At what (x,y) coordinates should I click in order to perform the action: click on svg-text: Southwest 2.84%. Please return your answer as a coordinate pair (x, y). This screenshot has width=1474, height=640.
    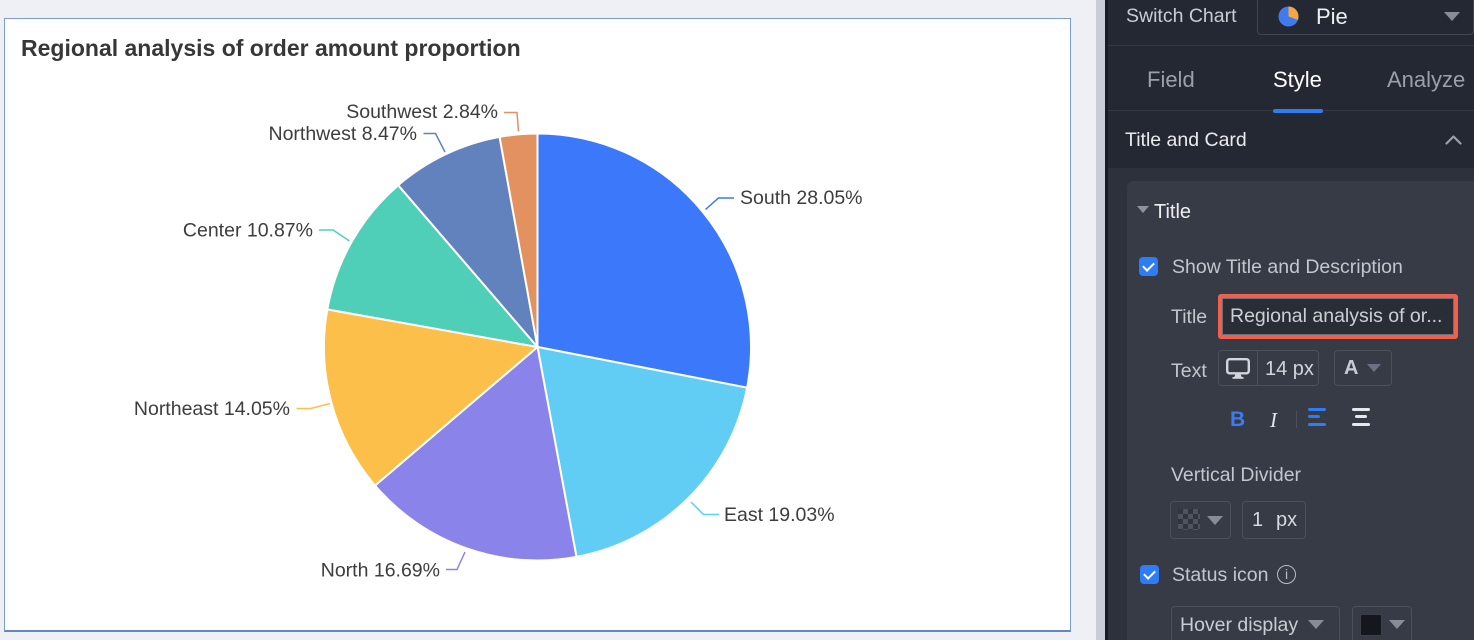
    Looking at the image, I should click on (422, 112).